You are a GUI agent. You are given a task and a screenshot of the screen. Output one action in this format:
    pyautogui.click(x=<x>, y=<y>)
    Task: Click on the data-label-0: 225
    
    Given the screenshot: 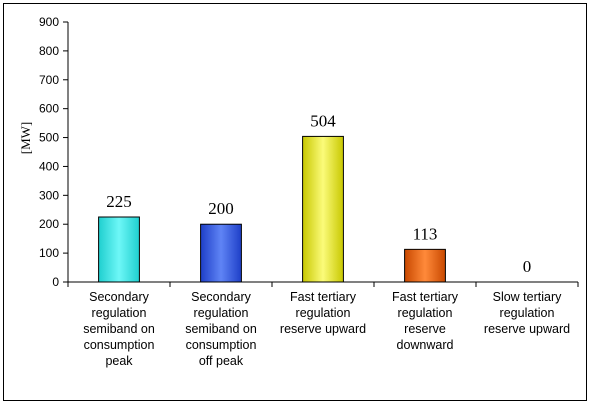 What is the action you would take?
    pyautogui.click(x=119, y=201)
    